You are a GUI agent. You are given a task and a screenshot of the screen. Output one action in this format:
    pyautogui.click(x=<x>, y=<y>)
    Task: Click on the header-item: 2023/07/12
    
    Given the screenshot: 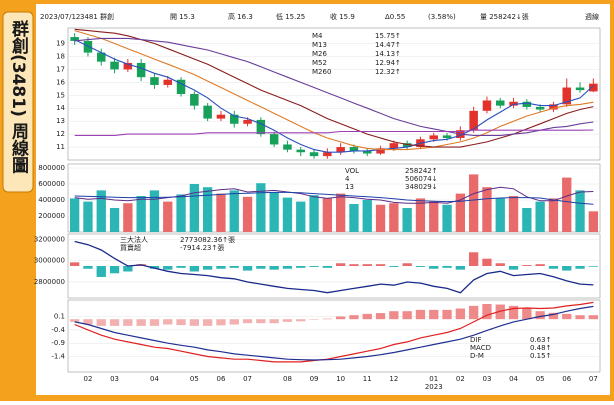 What is the action you would take?
    pyautogui.click(x=60, y=17)
    